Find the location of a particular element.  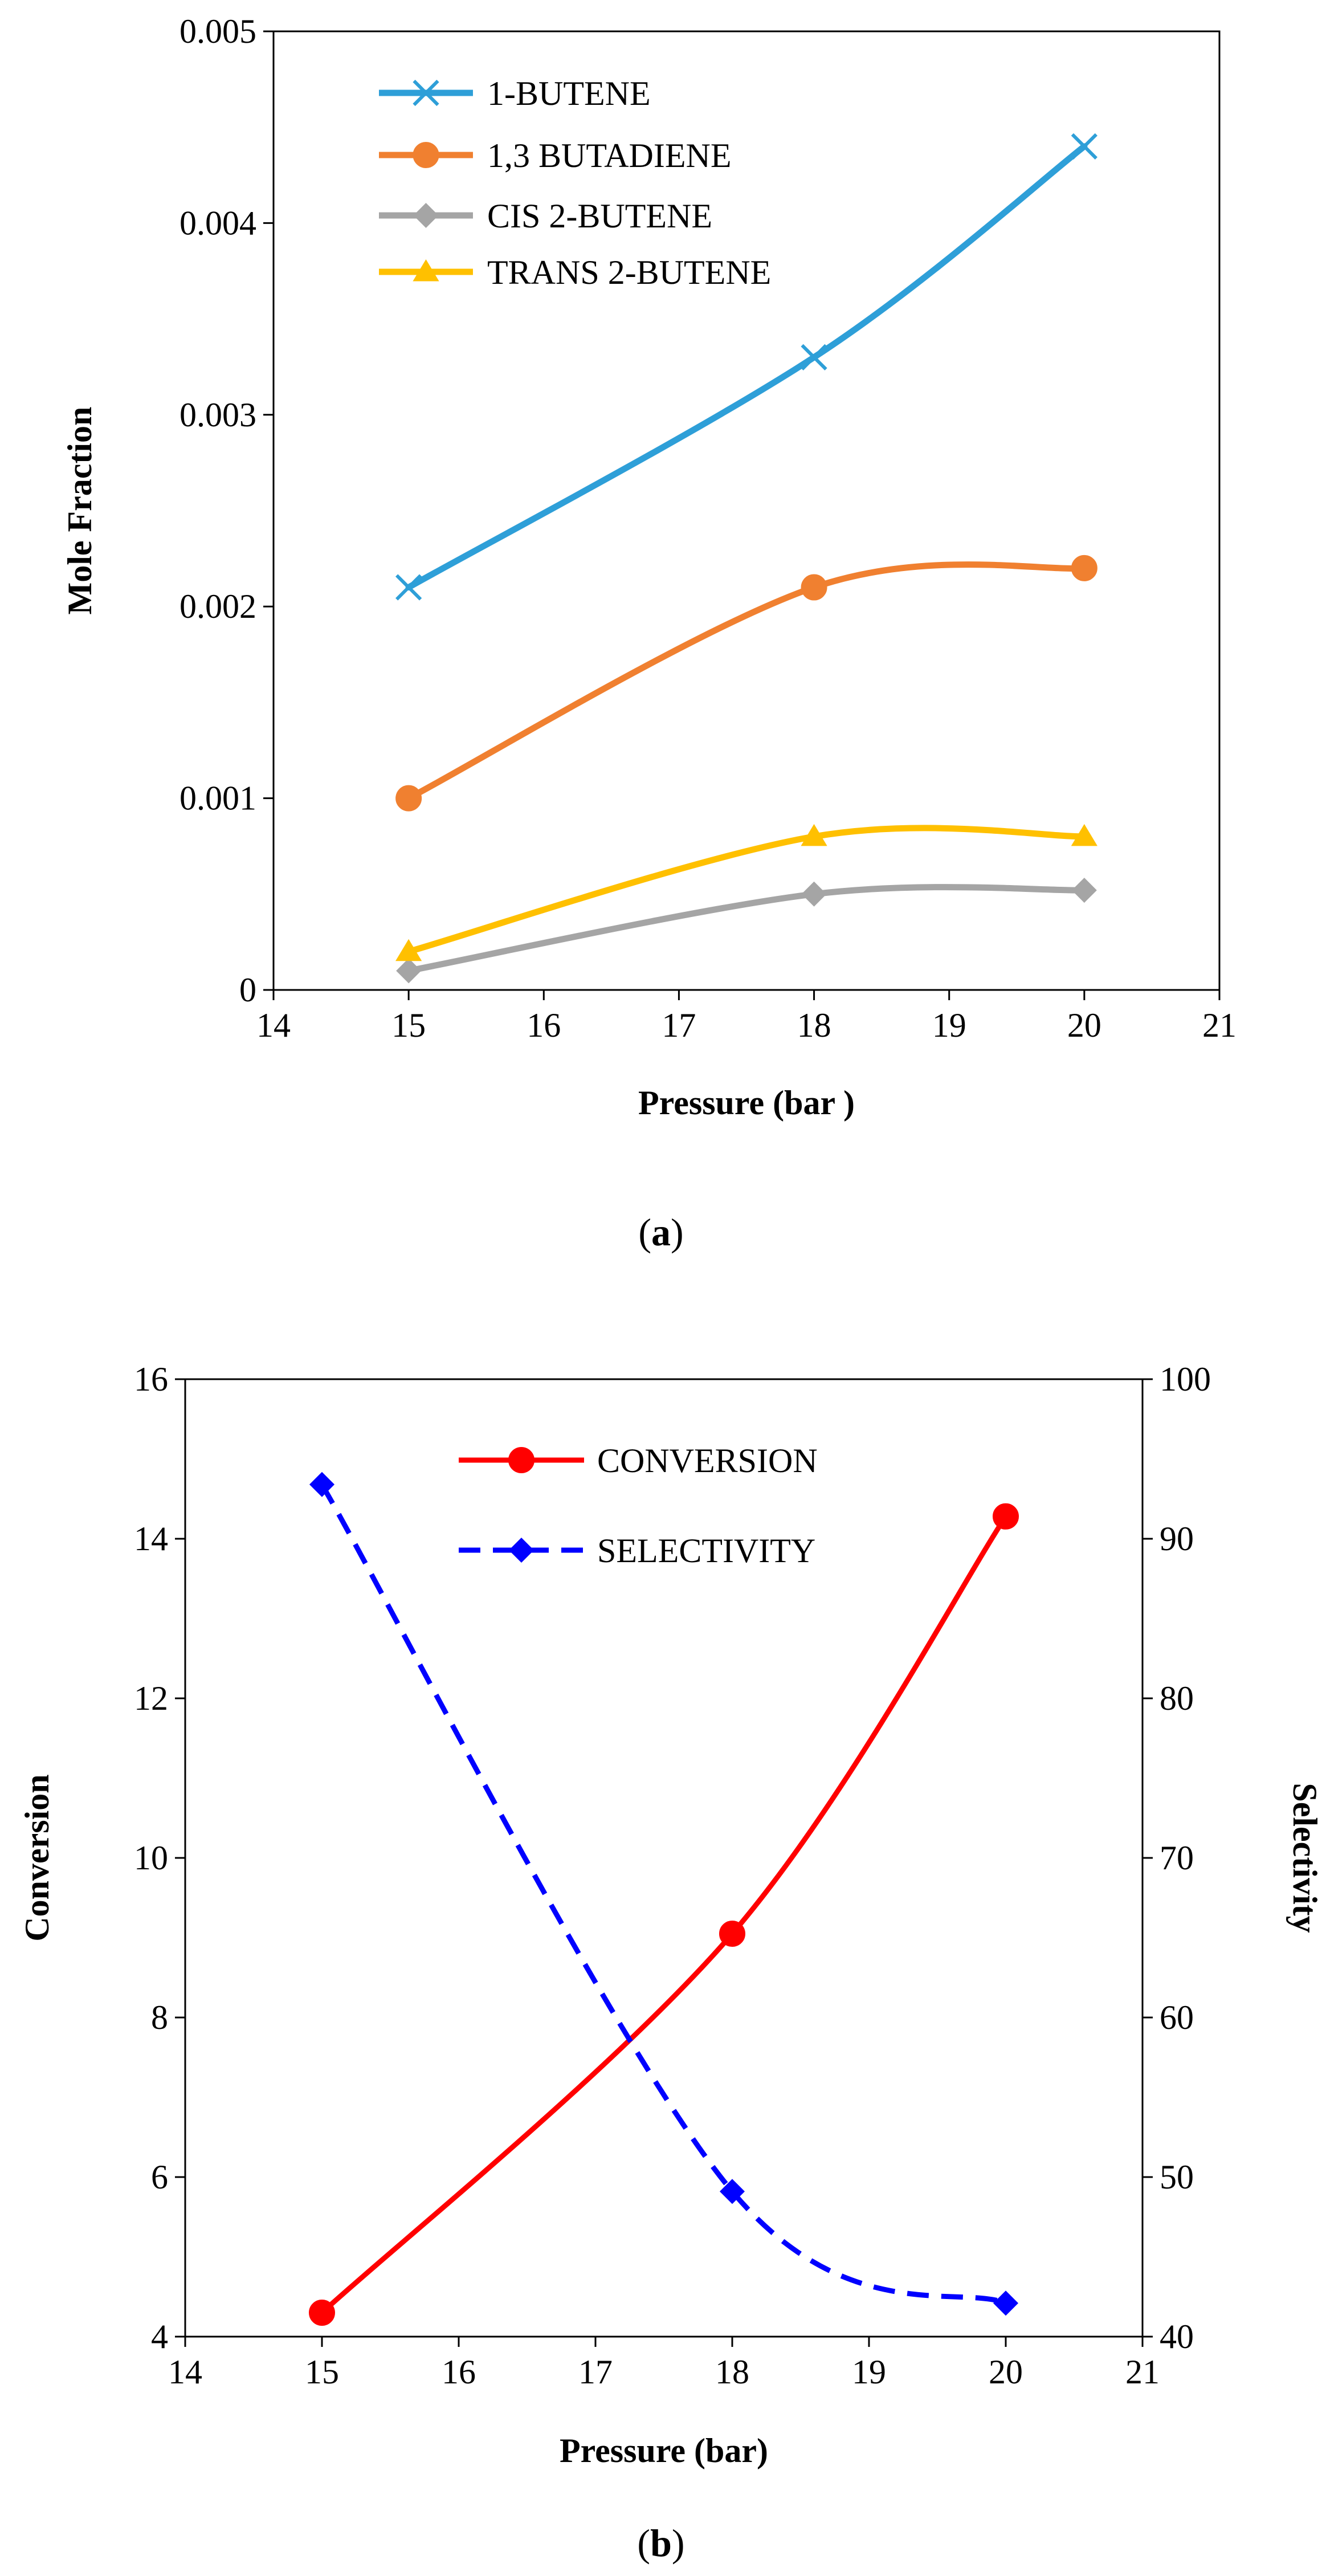

y-tick-label: 4 is located at coordinates (159, 2336).